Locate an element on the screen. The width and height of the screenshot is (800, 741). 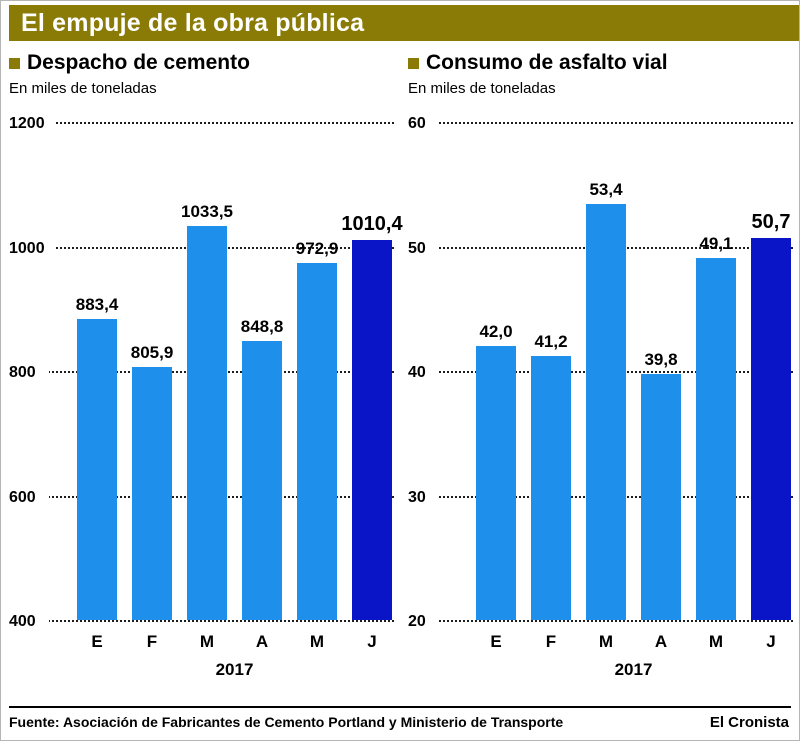
y-tick-label: 60 is located at coordinates (423, 124).